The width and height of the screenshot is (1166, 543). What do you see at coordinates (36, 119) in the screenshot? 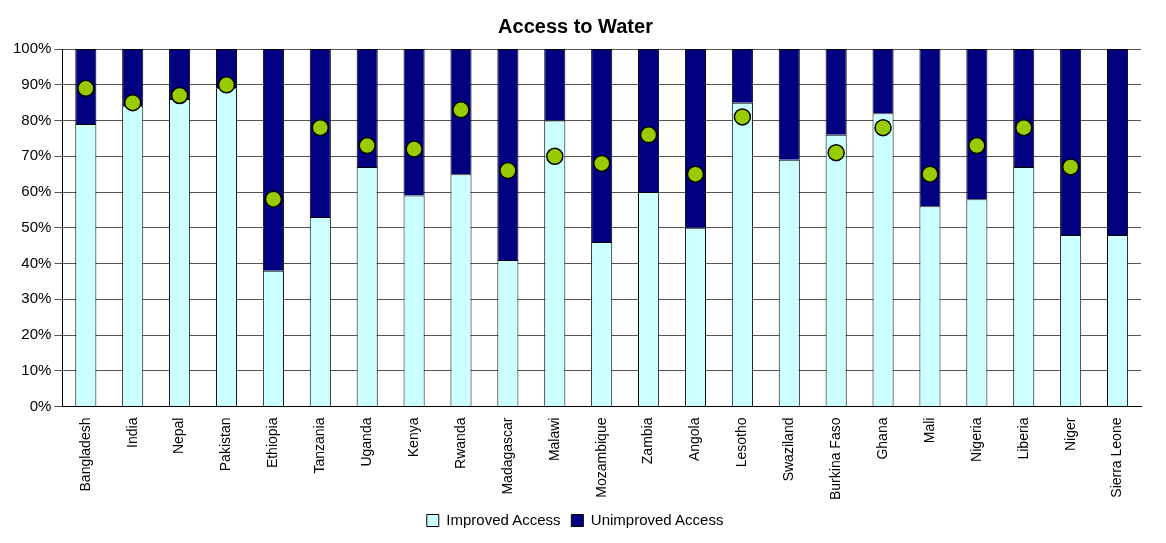
I see `y-tick-label: 80%` at bounding box center [36, 119].